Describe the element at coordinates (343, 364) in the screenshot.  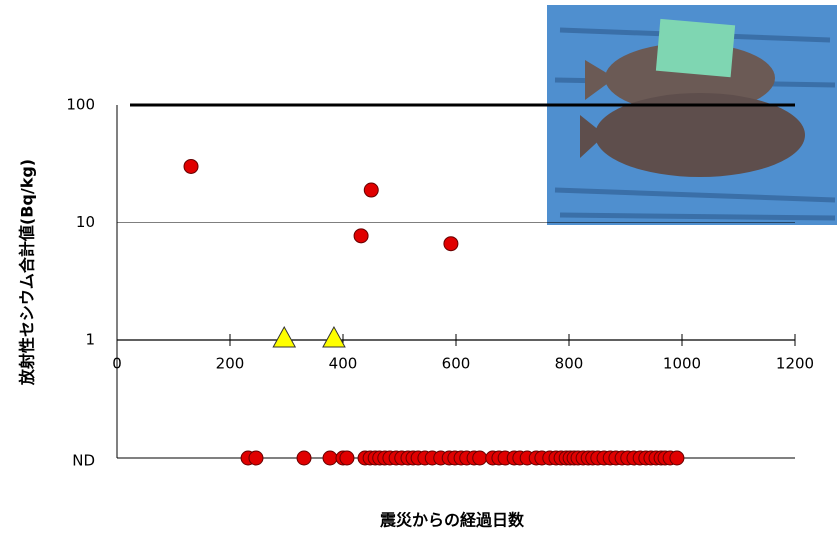
I see `x-tick-label: 400` at that location.